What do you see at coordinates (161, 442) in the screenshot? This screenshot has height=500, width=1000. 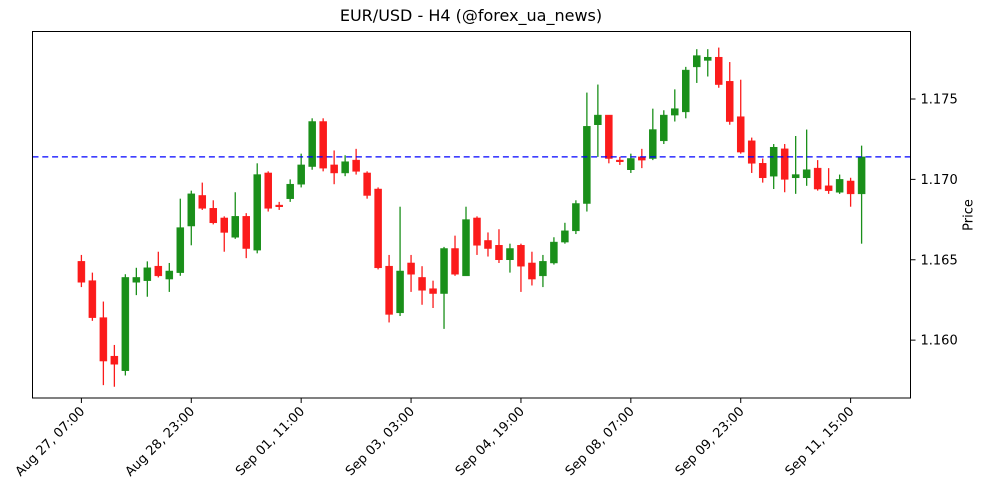 I see `x-tick-label: Aug 28, 23:00` at bounding box center [161, 442].